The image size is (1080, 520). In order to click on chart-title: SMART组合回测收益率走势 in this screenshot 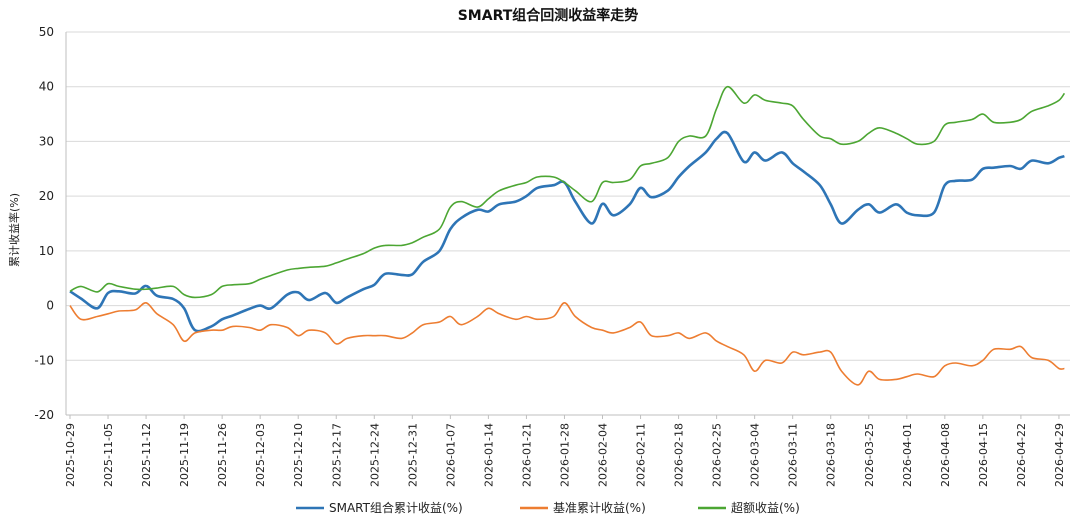, I will do `click(548, 15)`.